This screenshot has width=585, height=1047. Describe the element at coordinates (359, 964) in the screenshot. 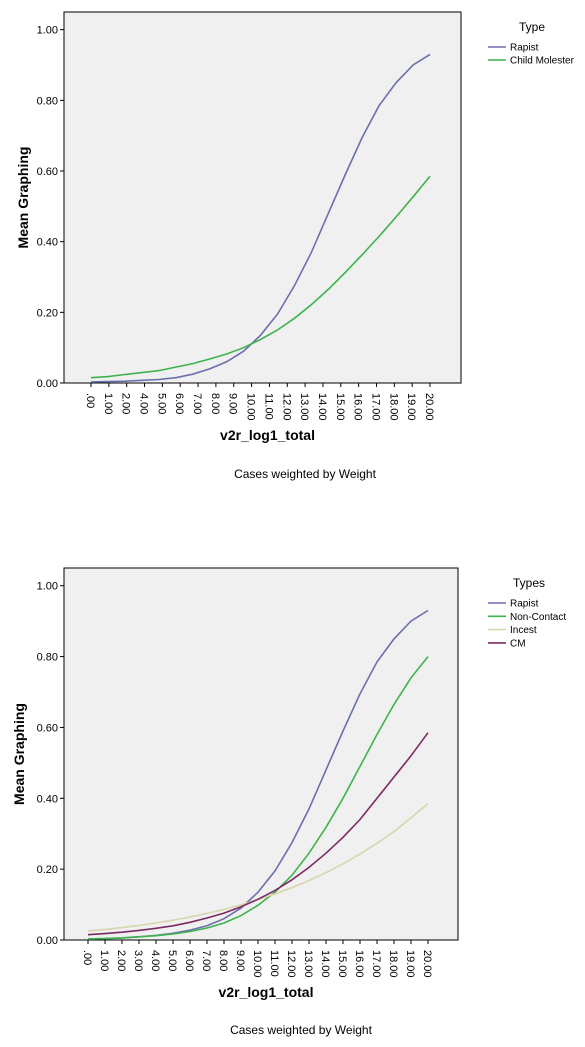

I see `x-tick-label: 16.00` at that location.